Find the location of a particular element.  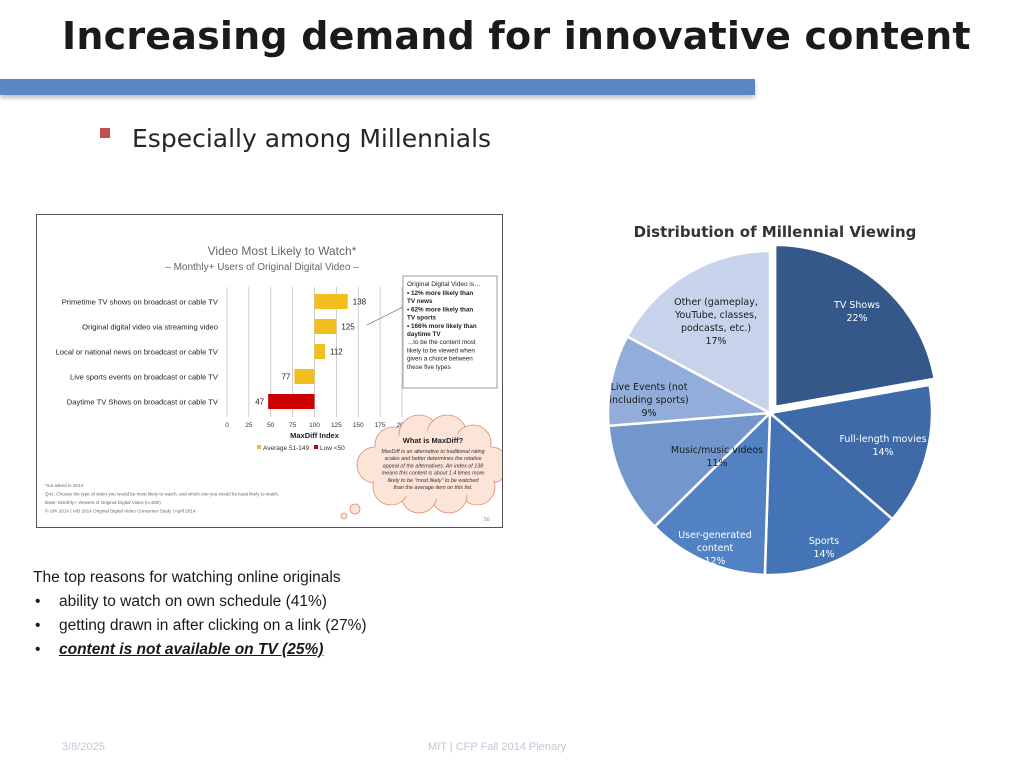

bar-x-tick-label: 175 is located at coordinates (380, 425).